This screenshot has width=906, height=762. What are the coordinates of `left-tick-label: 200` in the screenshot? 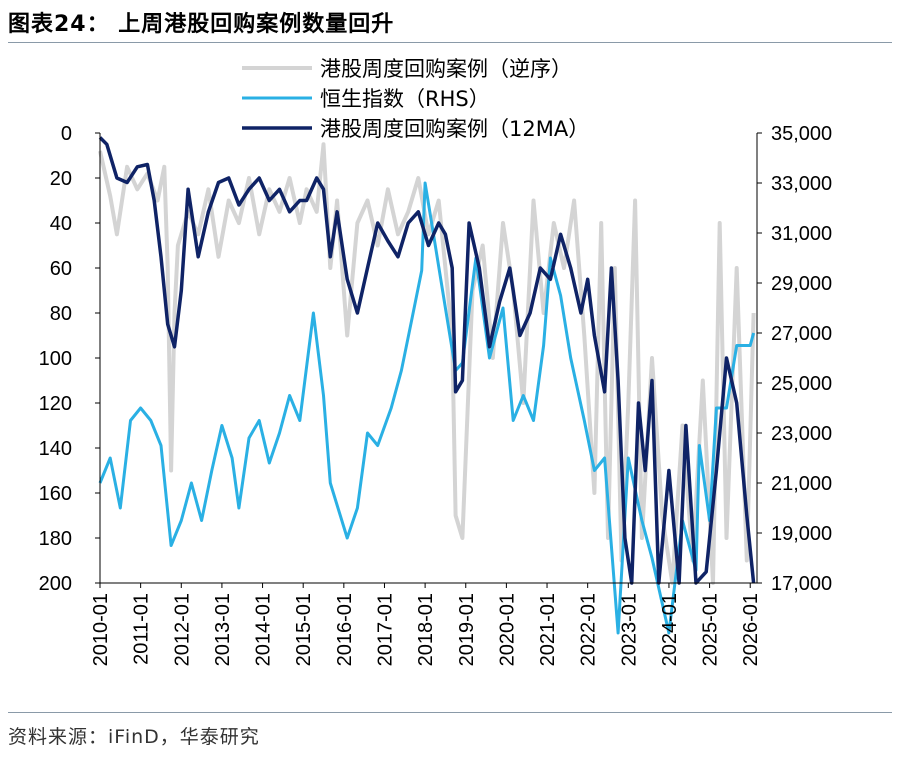 It's located at (55, 584).